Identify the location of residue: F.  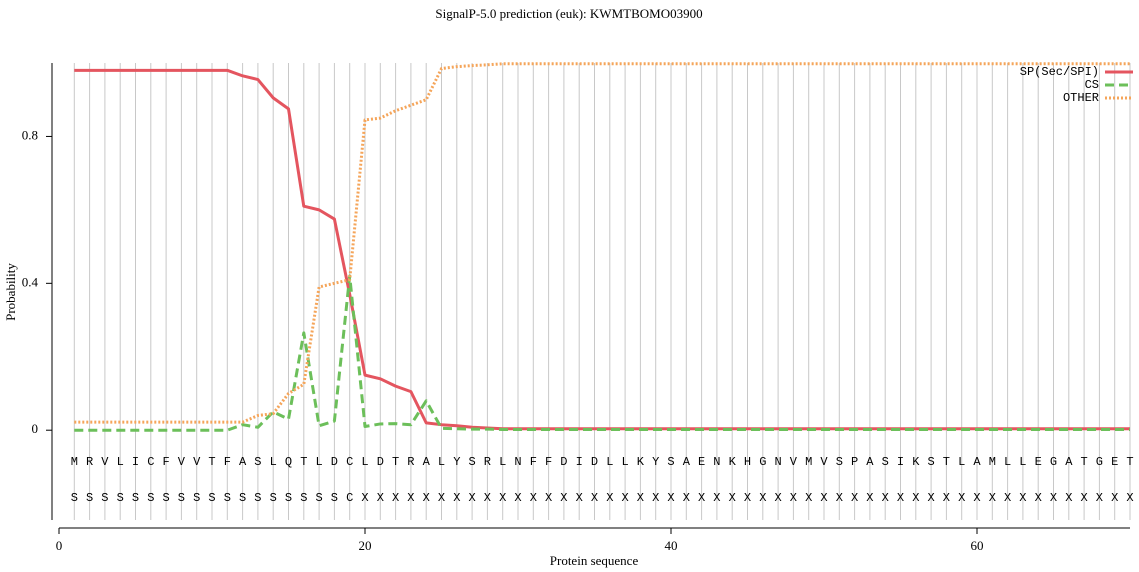
(533, 462).